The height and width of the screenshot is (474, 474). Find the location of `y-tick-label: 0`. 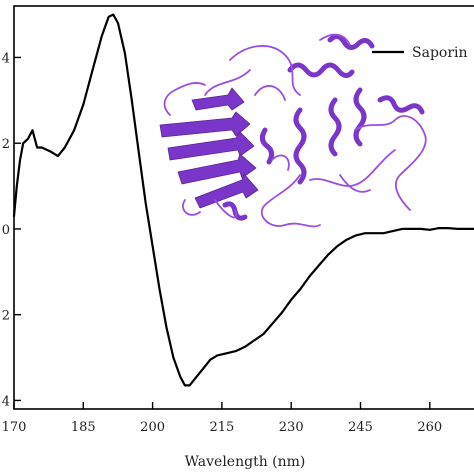

y-tick-label: 0 is located at coordinates (6, 230).